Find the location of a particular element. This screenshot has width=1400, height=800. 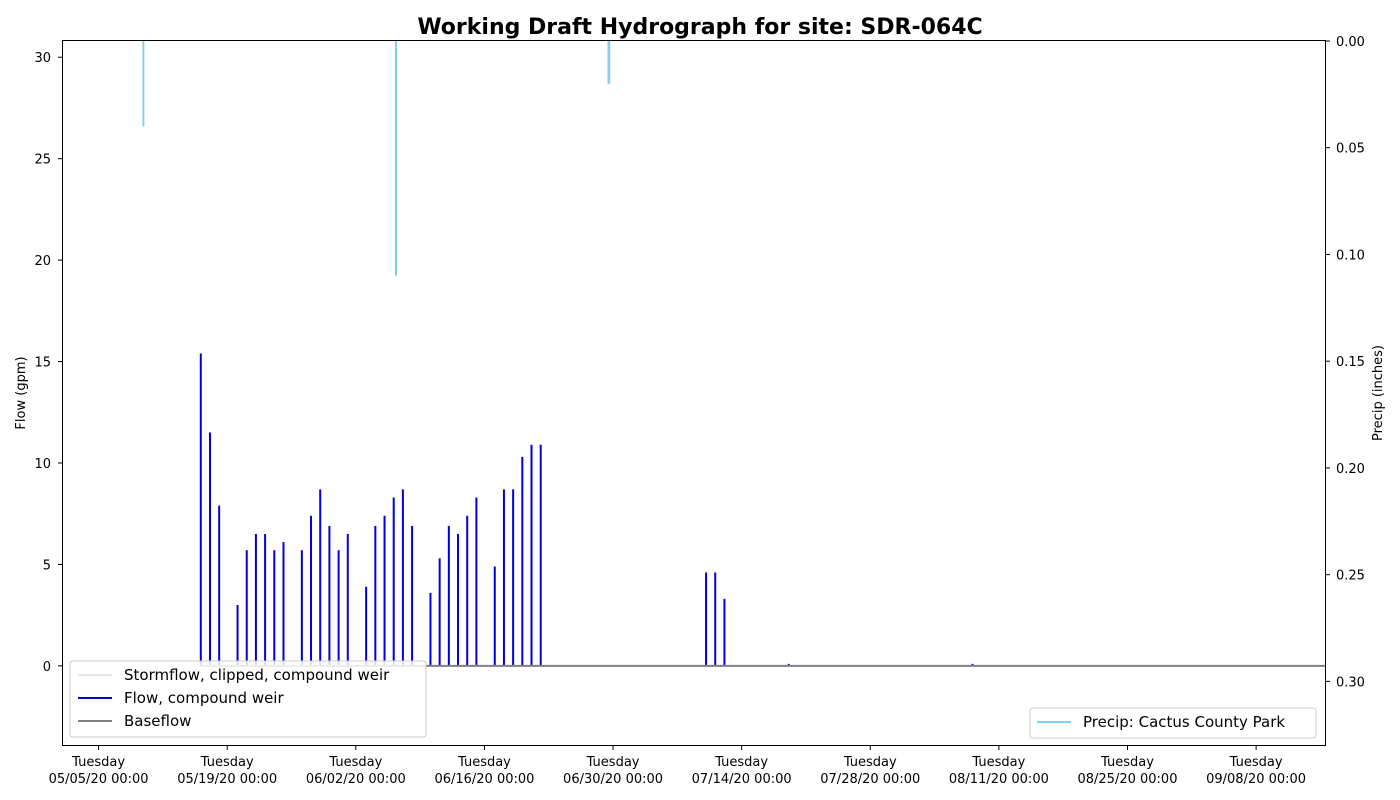

legend-label-precip: Precip: Cactus County Park is located at coordinates (1184, 722).